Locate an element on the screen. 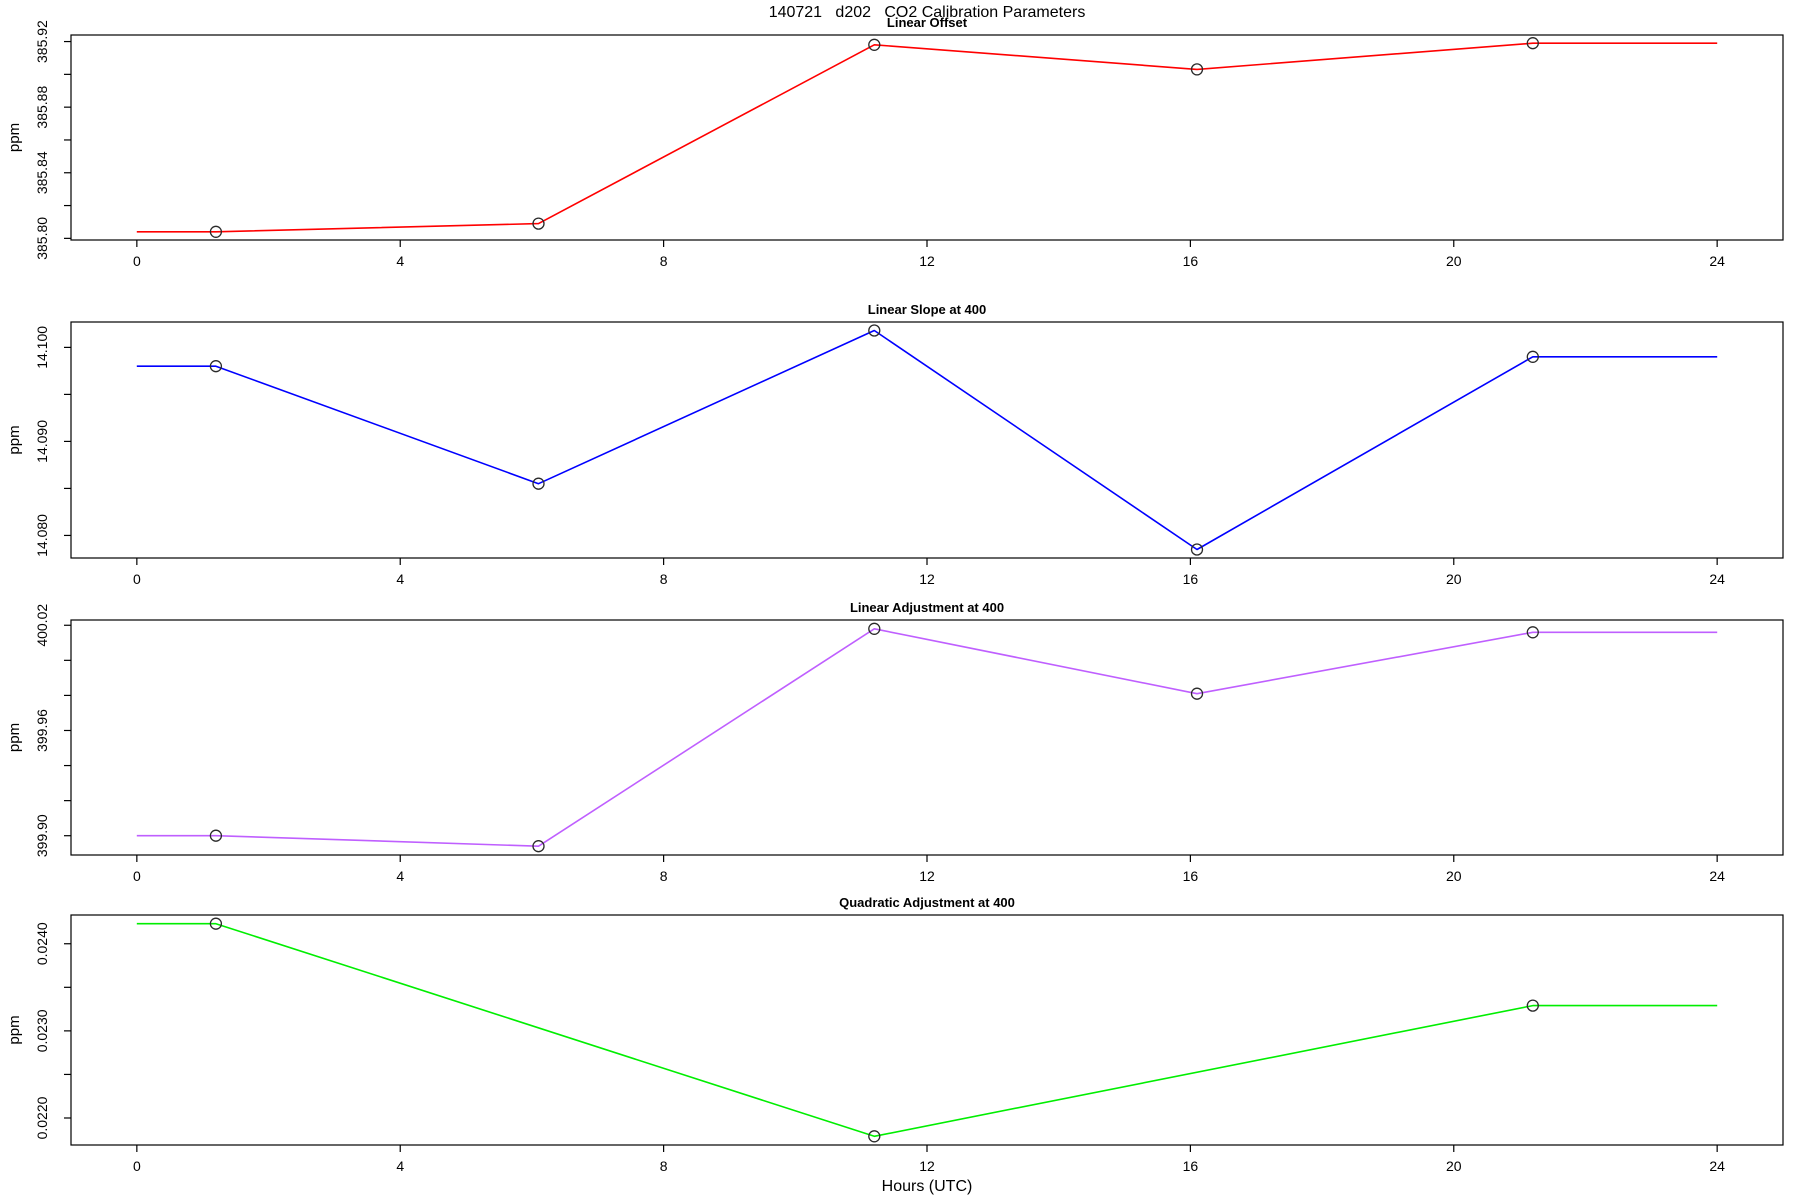 Image resolution: width=1800 pixels, height=1200 pixels. y-tick-label: 385.84 is located at coordinates (42, 172).